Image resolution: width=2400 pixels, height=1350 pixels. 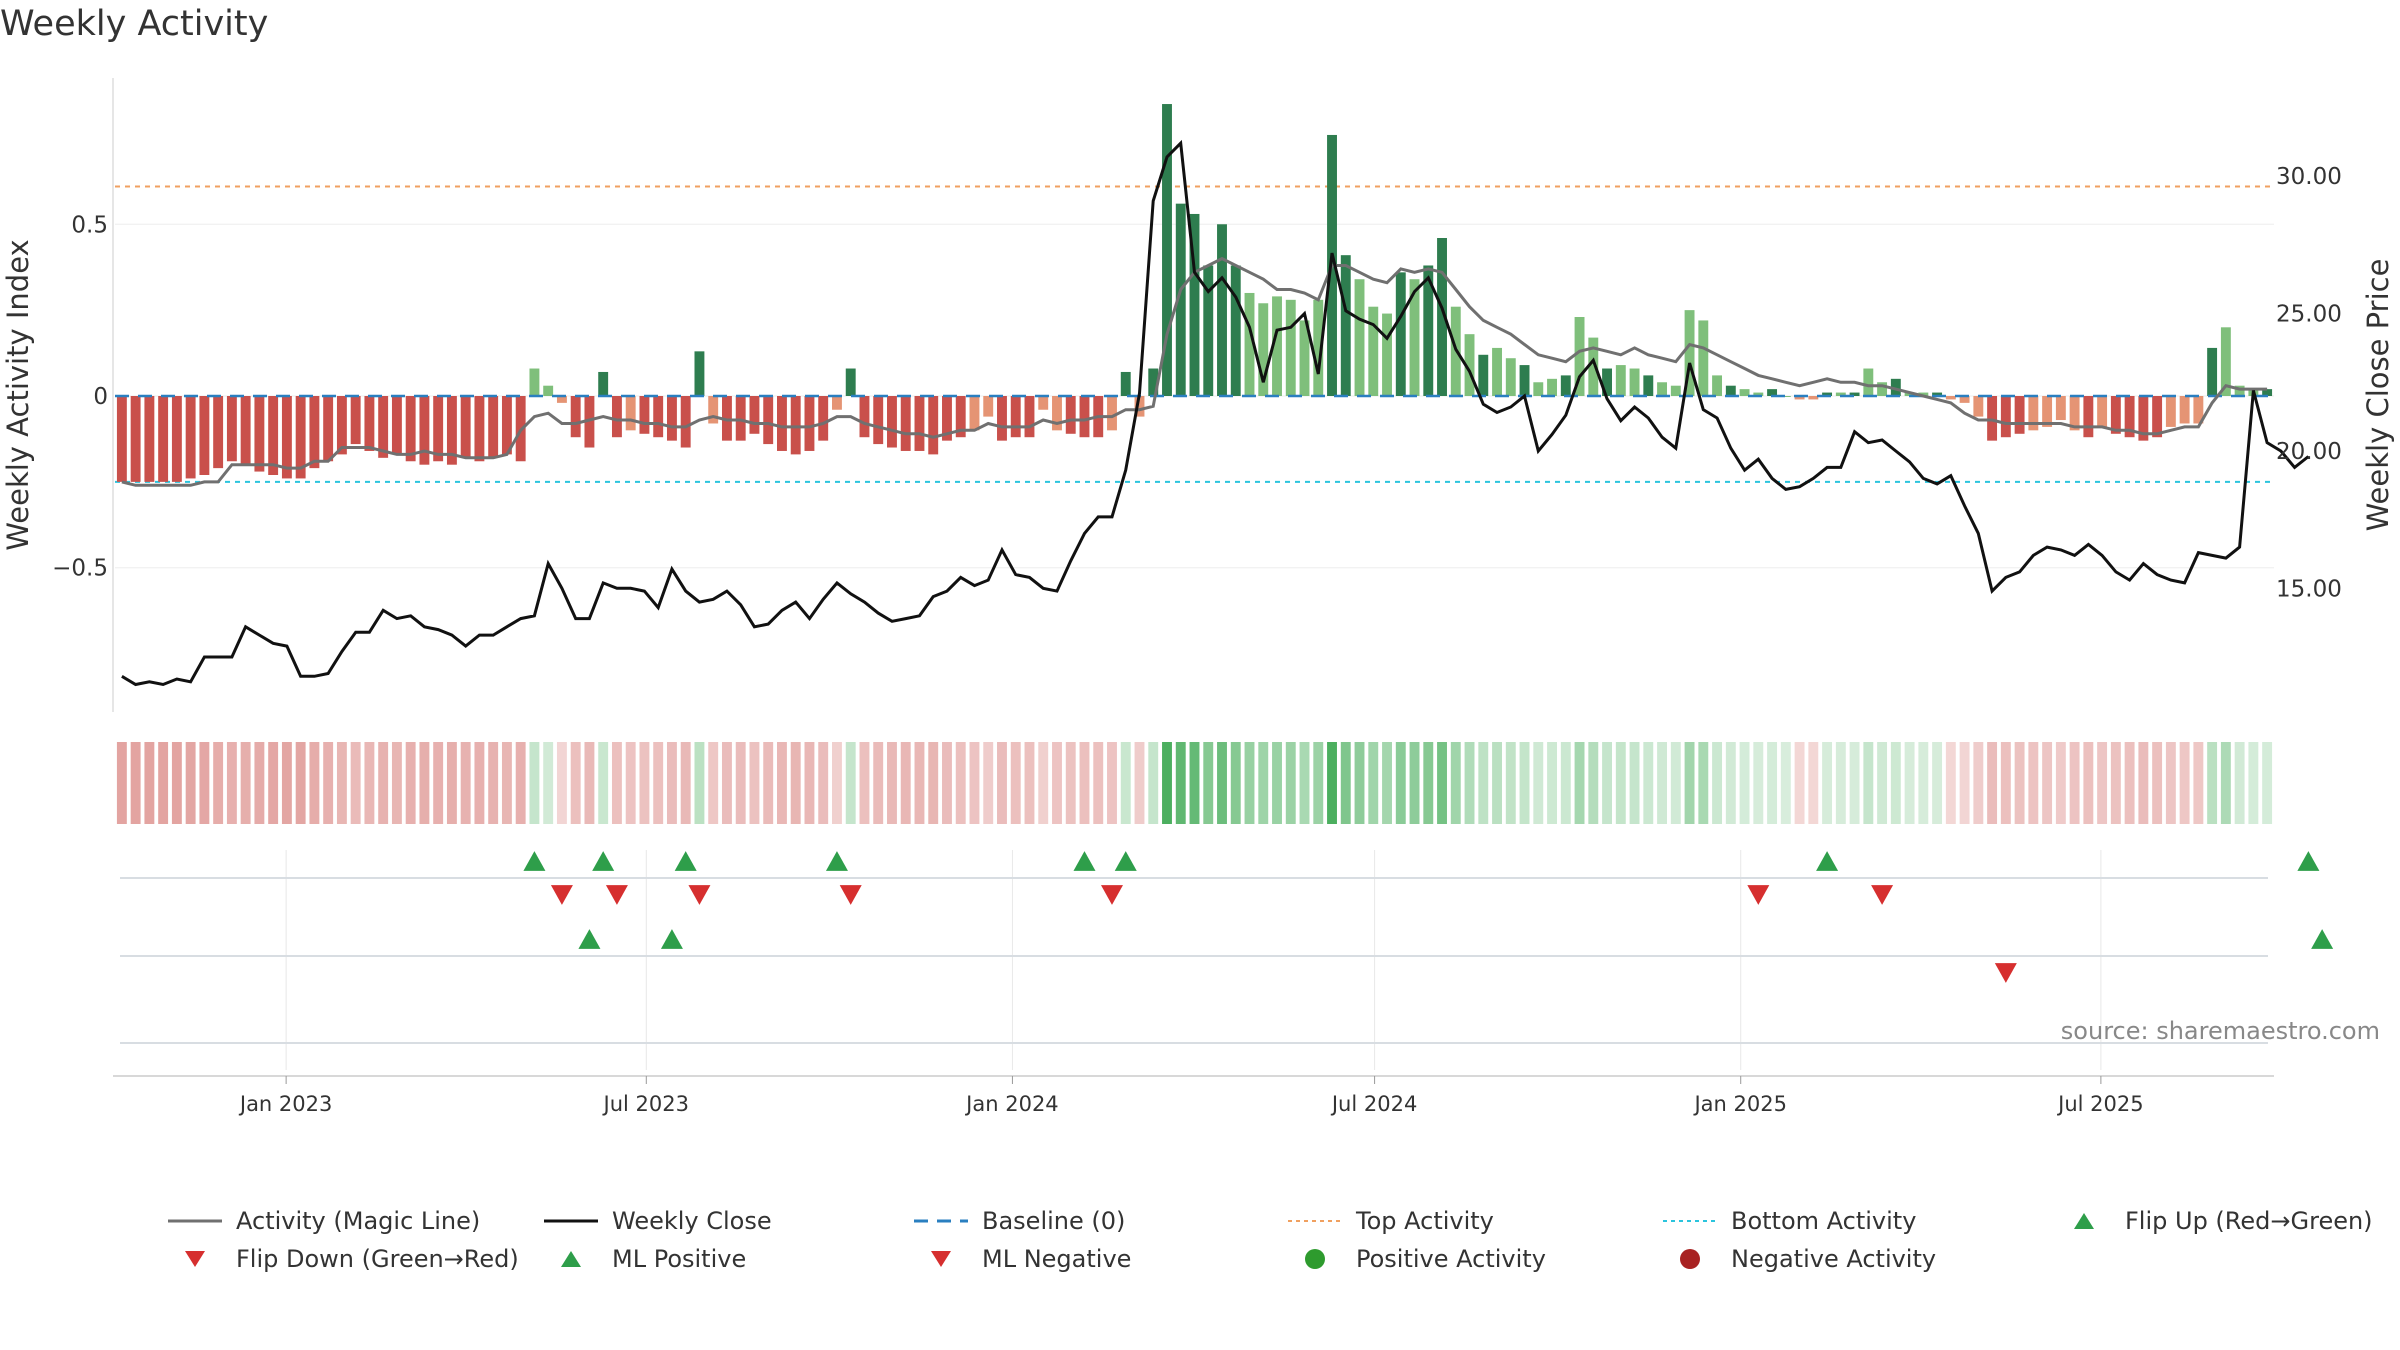 I want to click on legend-item: Baseline (0), so click(x=1018, y=1221).